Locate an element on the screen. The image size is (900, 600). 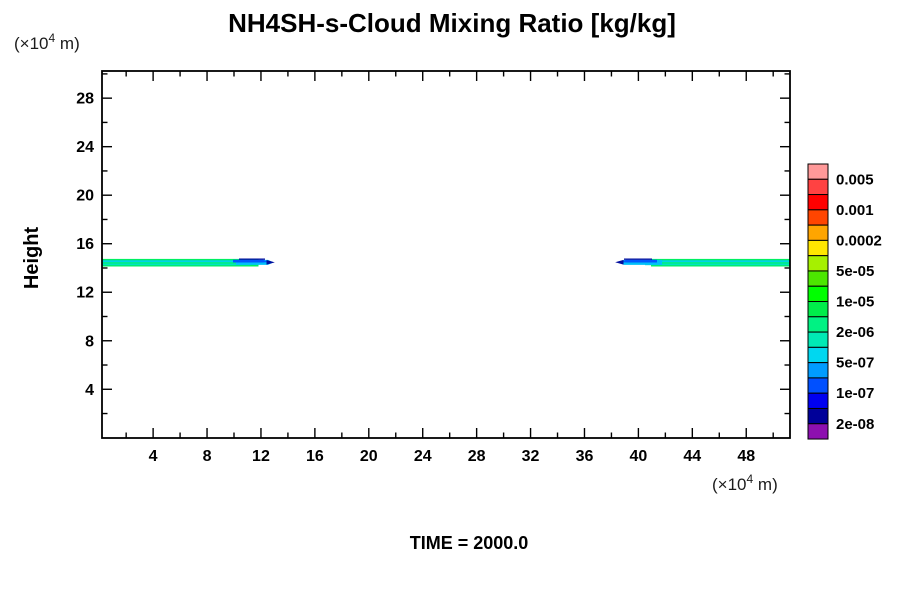
tick-label: 32 is located at coordinates (531, 456).